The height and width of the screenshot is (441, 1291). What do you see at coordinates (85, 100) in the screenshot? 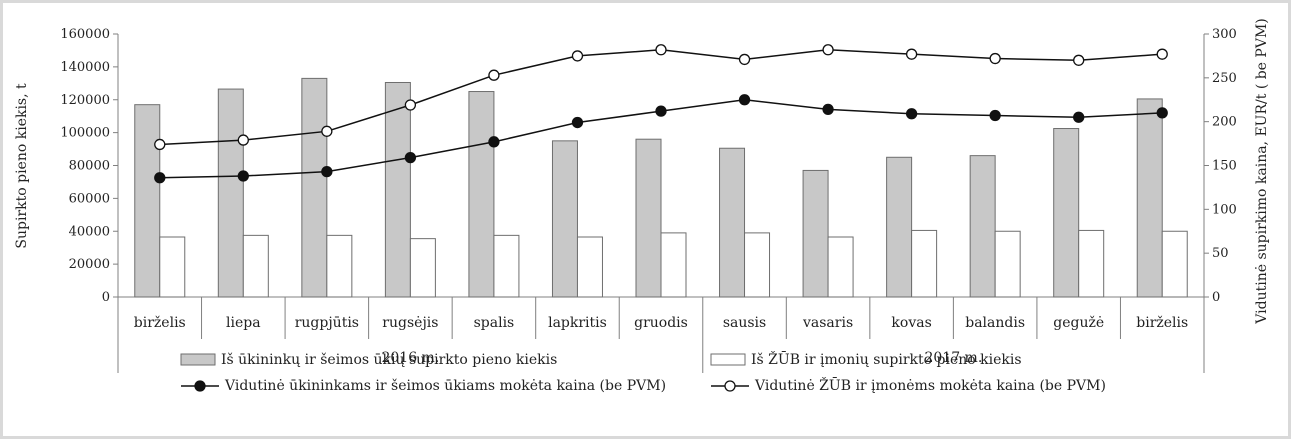
I see `y-tick-label: 120000` at bounding box center [85, 100].